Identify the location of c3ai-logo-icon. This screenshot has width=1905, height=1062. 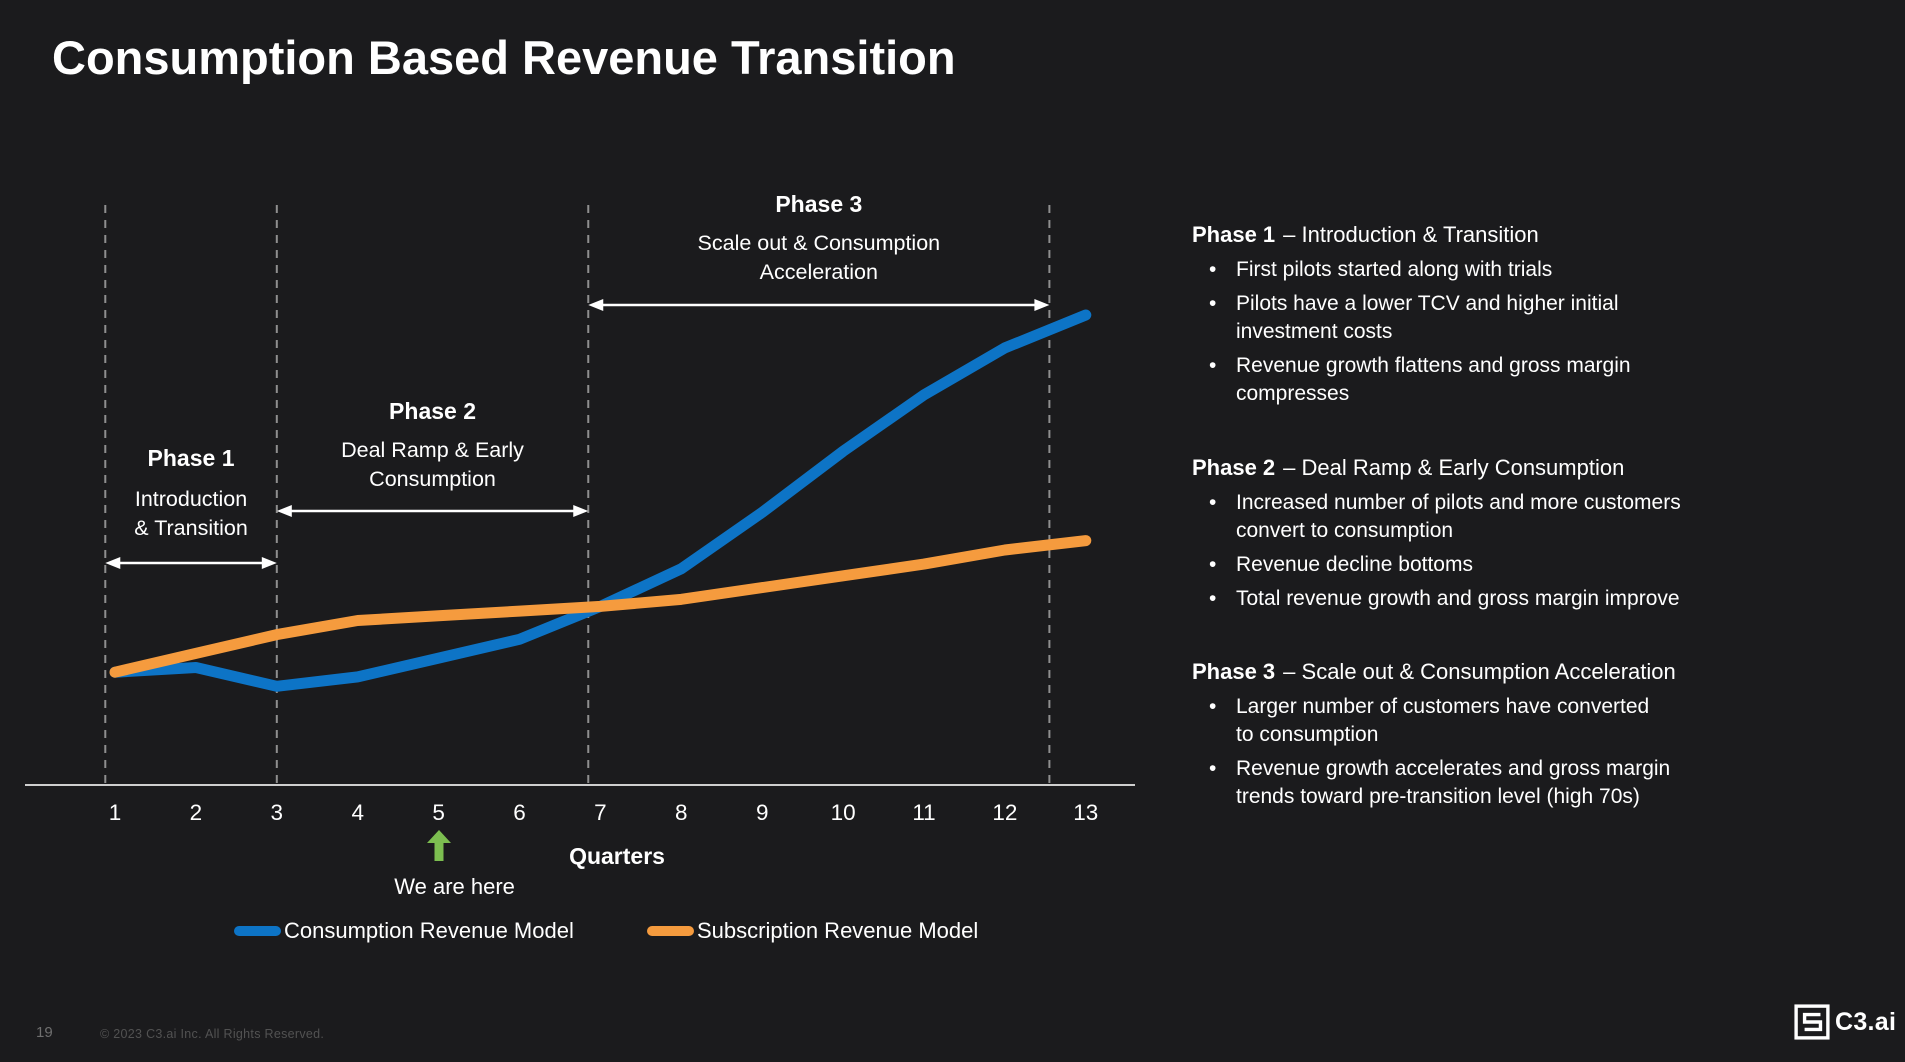
(1812, 1022).